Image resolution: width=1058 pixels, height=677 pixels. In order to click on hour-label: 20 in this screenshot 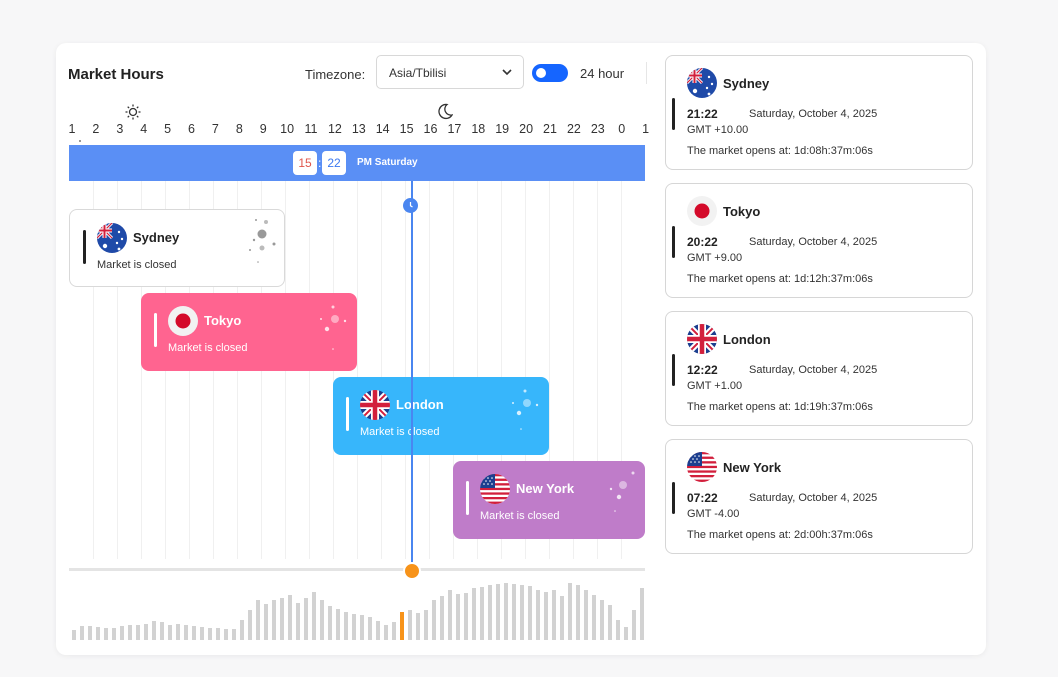, I will do `click(526, 129)`.